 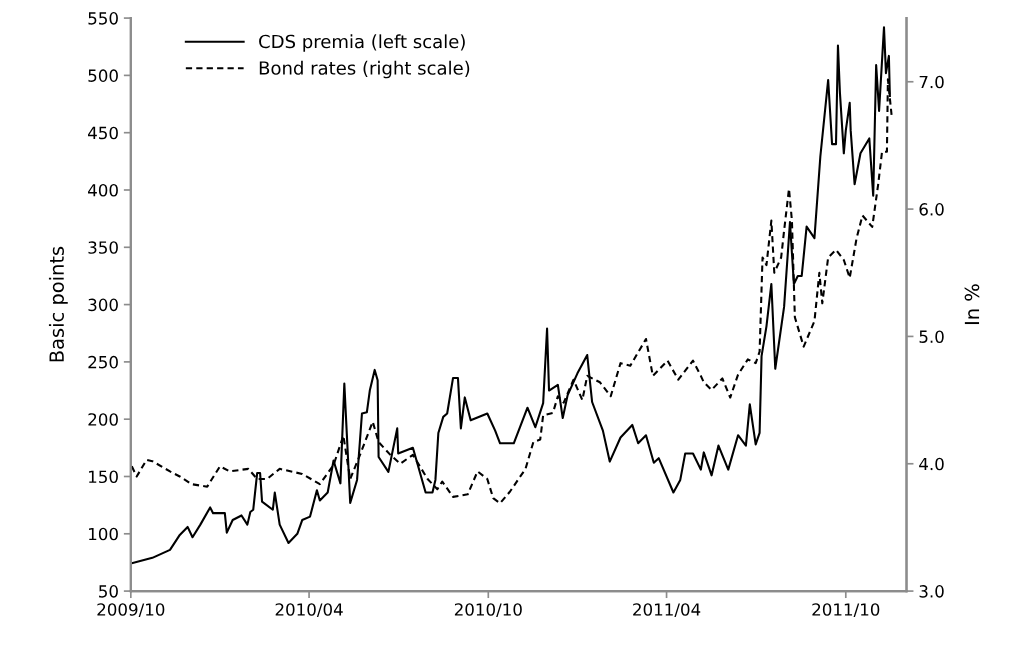 What do you see at coordinates (488, 610) in the screenshot?
I see `x-tick-label: 2010/10` at bounding box center [488, 610].